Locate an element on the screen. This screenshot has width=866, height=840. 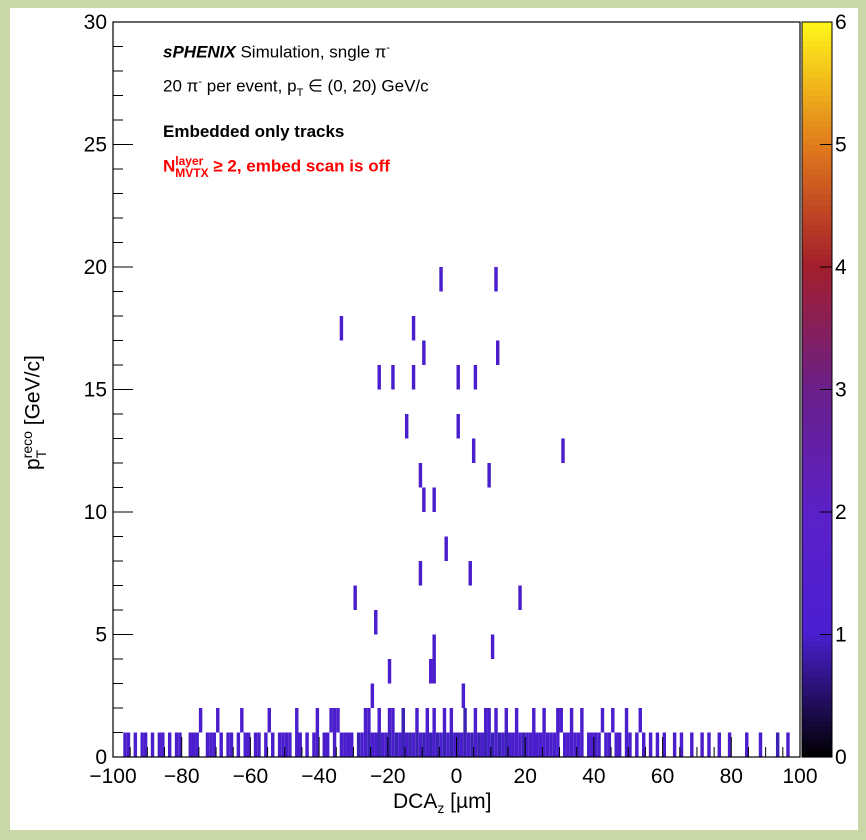
y-axis-title: p reco T [GeV/c] is located at coordinates (34, 412).